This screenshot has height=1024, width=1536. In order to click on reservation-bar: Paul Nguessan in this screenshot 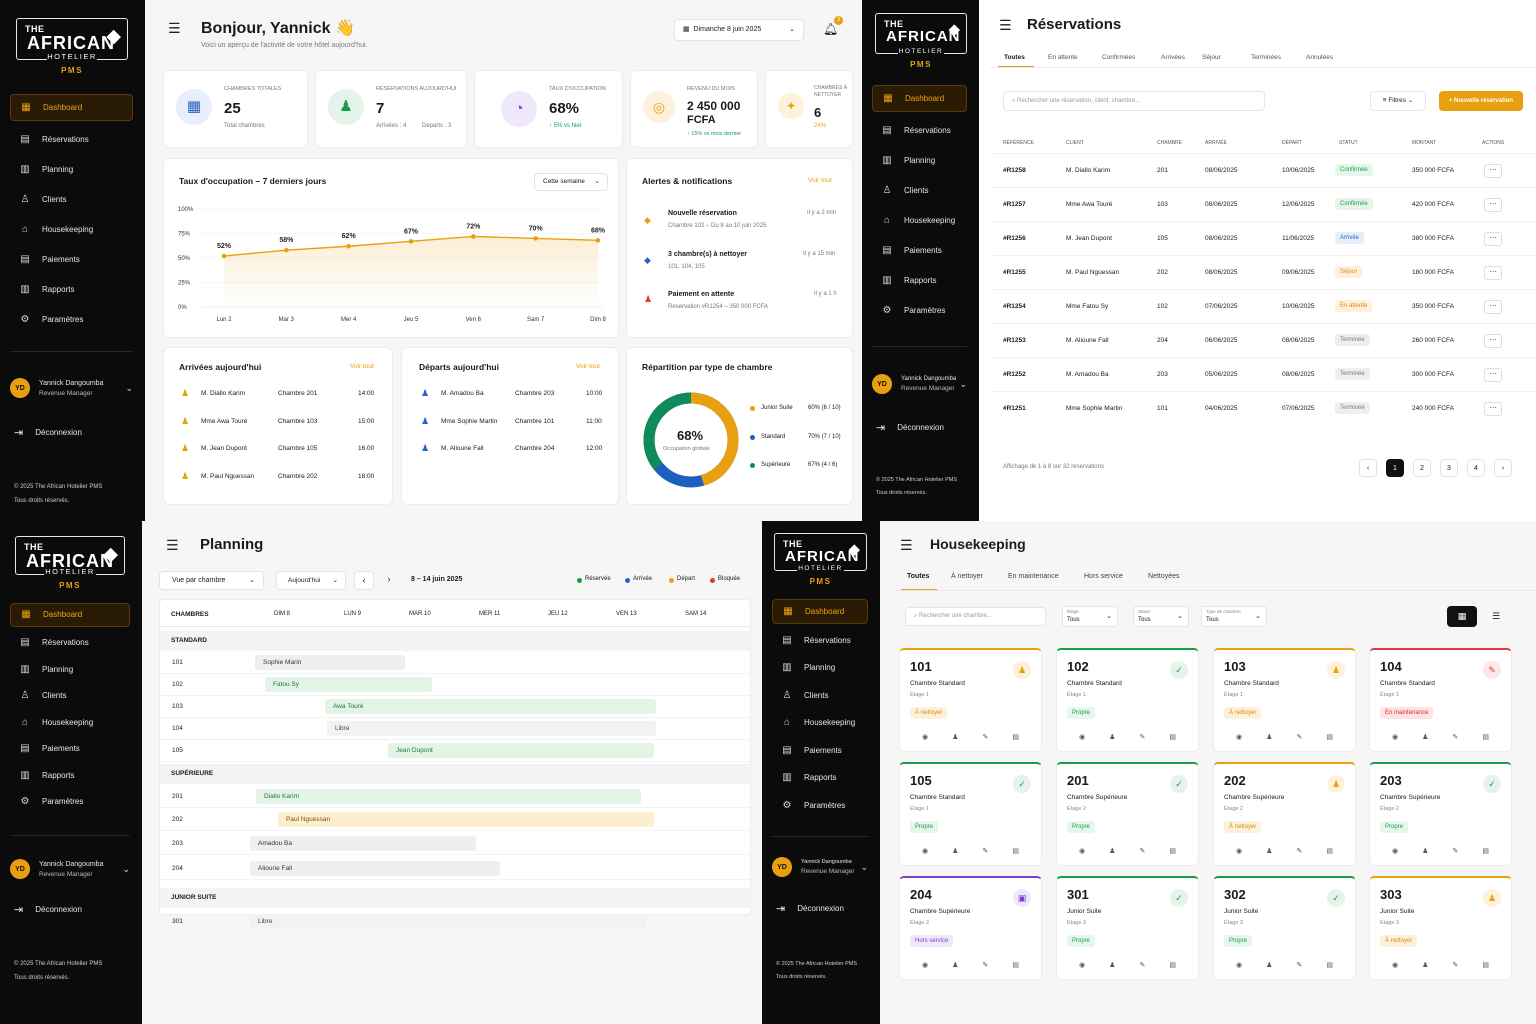, I will do `click(466, 819)`.